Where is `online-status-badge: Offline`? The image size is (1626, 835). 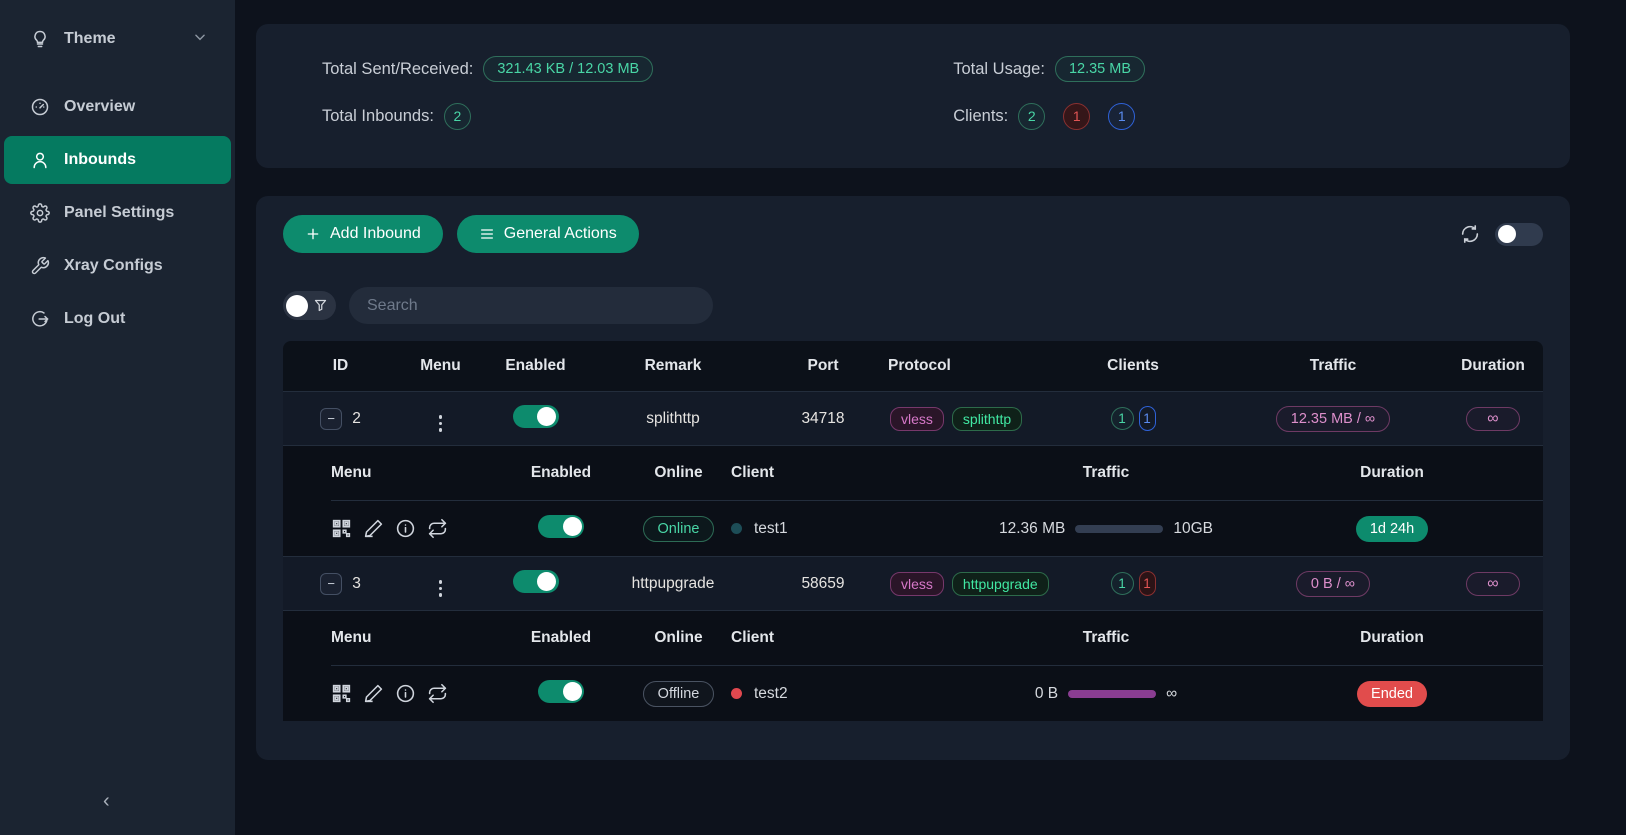
online-status-badge: Offline is located at coordinates (678, 693).